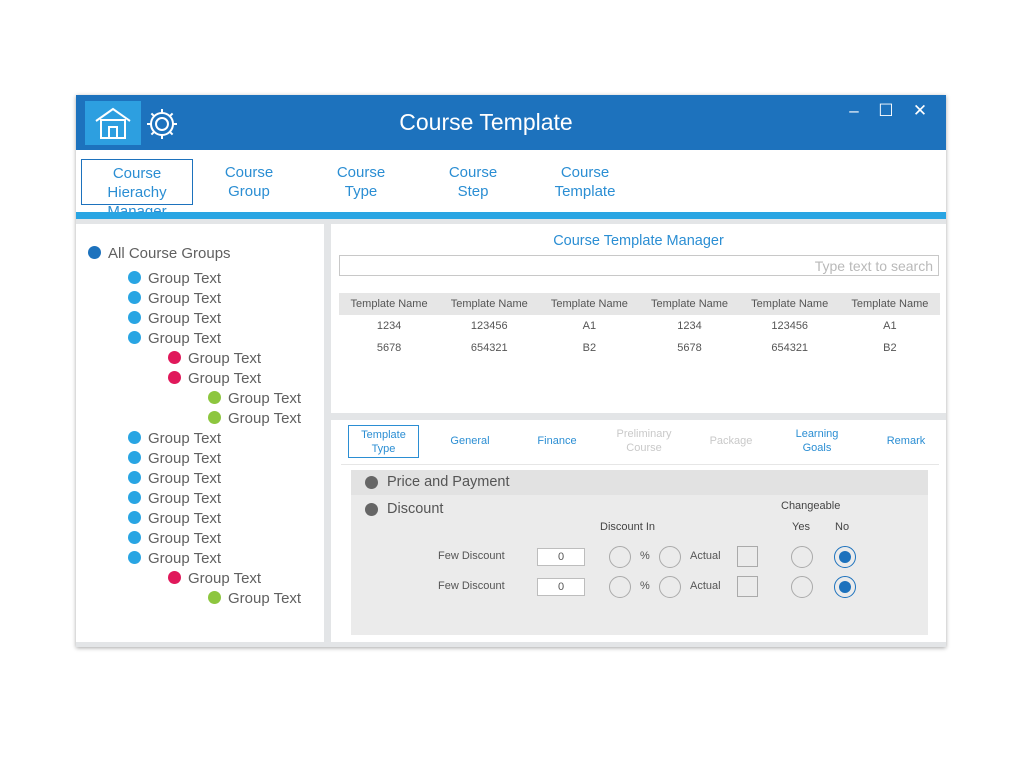  What do you see at coordinates (371, 482) in the screenshot?
I see `section-bullet-icon` at bounding box center [371, 482].